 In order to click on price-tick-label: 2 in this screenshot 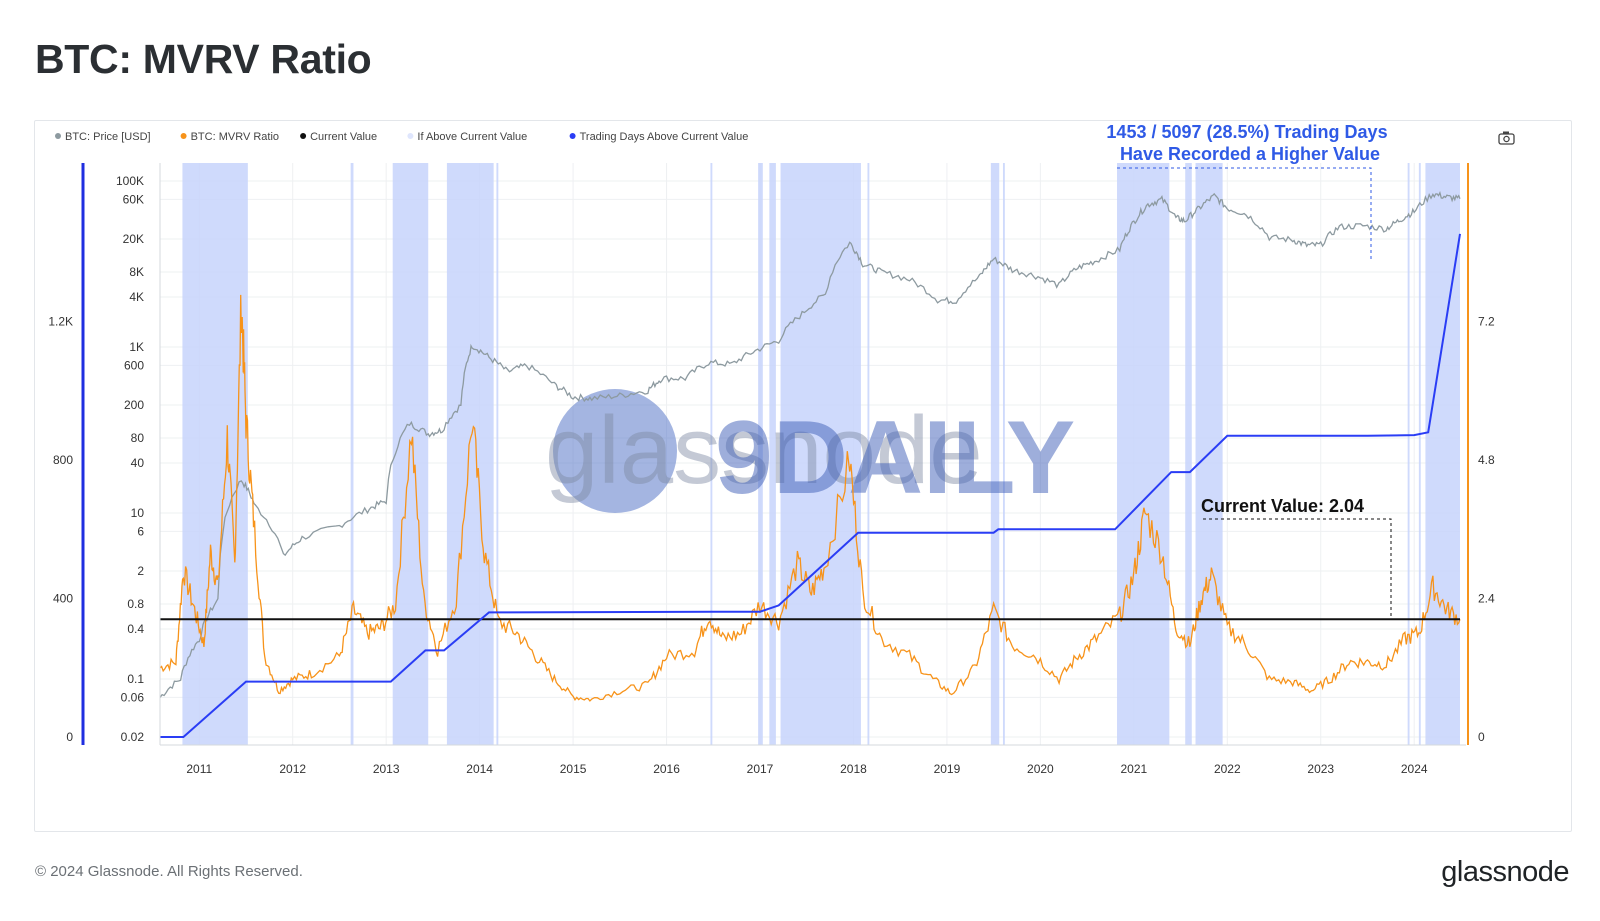, I will do `click(140, 571)`.